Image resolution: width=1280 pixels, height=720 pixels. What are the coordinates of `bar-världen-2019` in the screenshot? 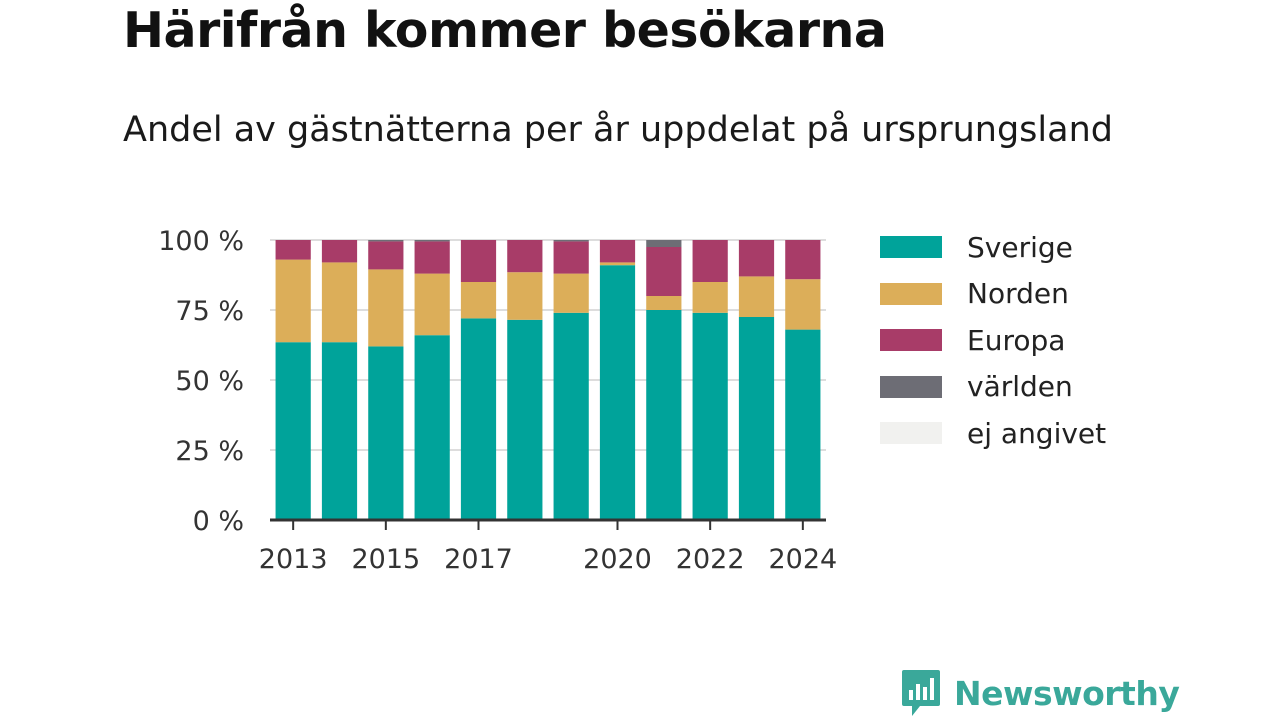 It's located at (571, 241).